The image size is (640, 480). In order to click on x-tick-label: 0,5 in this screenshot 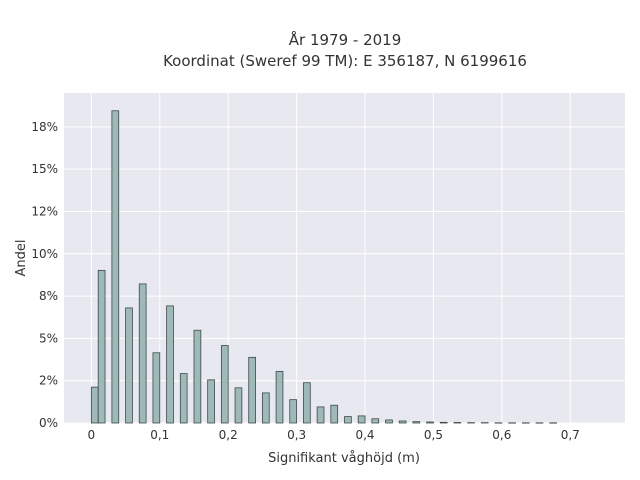, I will do `click(433, 435)`.